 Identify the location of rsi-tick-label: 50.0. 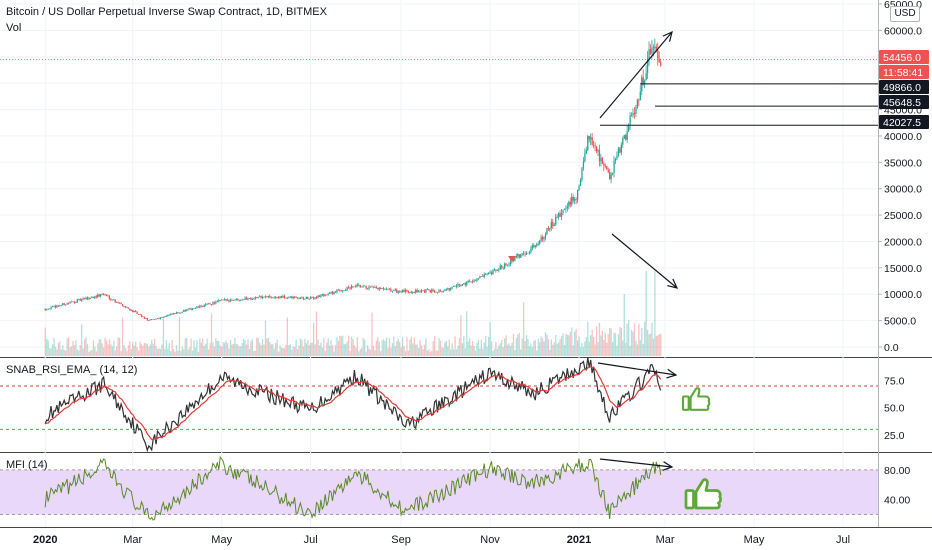
(894, 409).